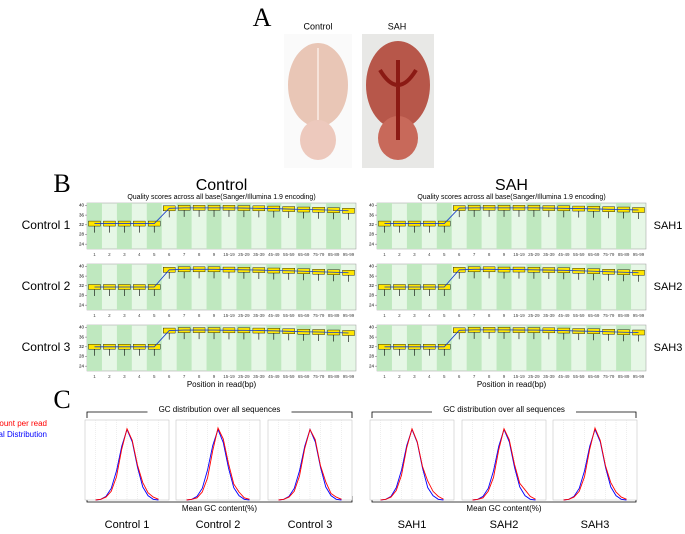 This screenshot has width=685, height=534. What do you see at coordinates (23, 423) in the screenshot?
I see `legend-entry: GC count per read` at bounding box center [23, 423].